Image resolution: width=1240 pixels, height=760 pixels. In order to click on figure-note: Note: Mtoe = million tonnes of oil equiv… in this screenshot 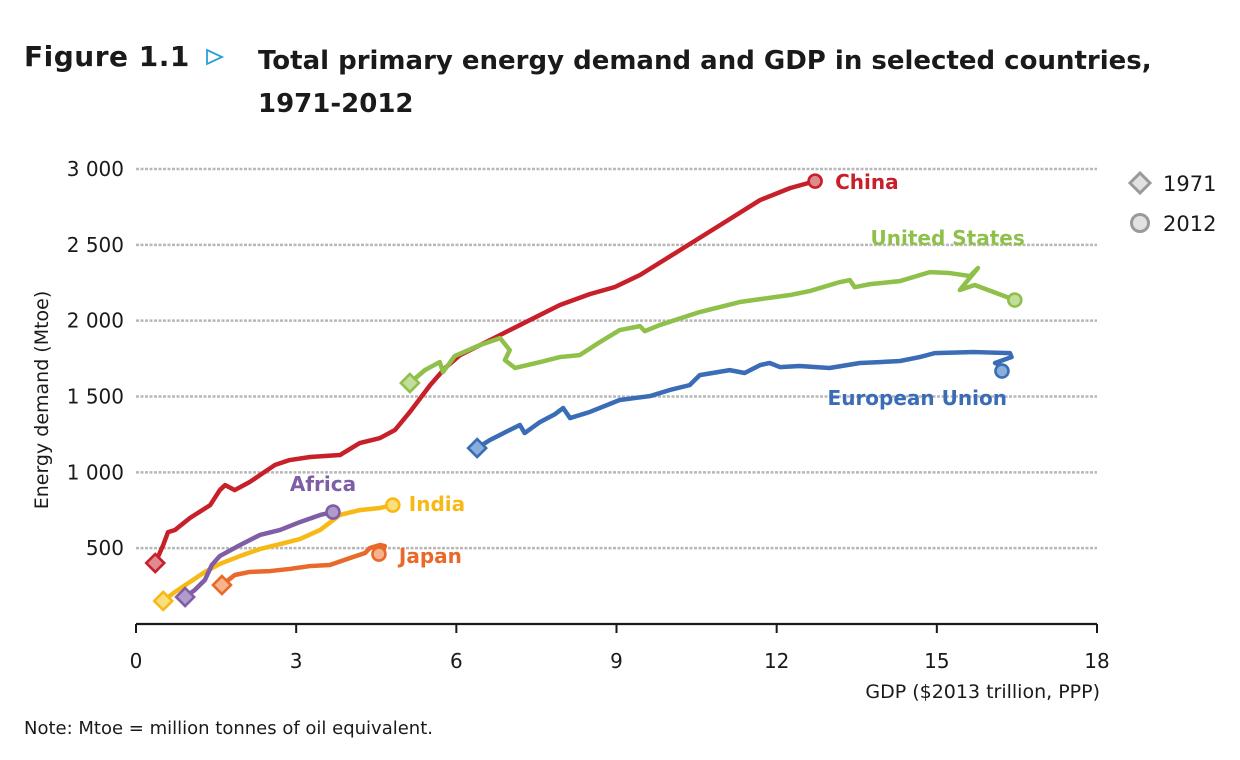, I will do `click(228, 728)`.